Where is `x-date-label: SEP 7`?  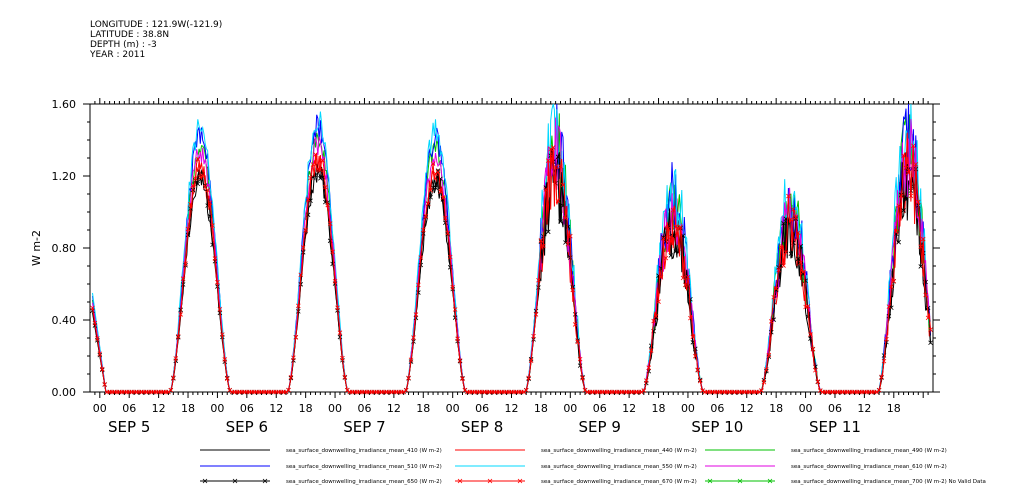
x-date-label: SEP 7 is located at coordinates (364, 427).